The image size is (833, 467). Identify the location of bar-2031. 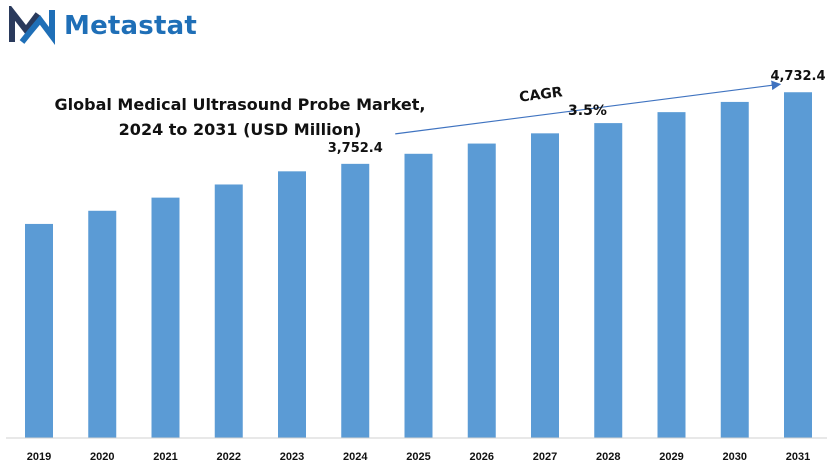
(798, 265).